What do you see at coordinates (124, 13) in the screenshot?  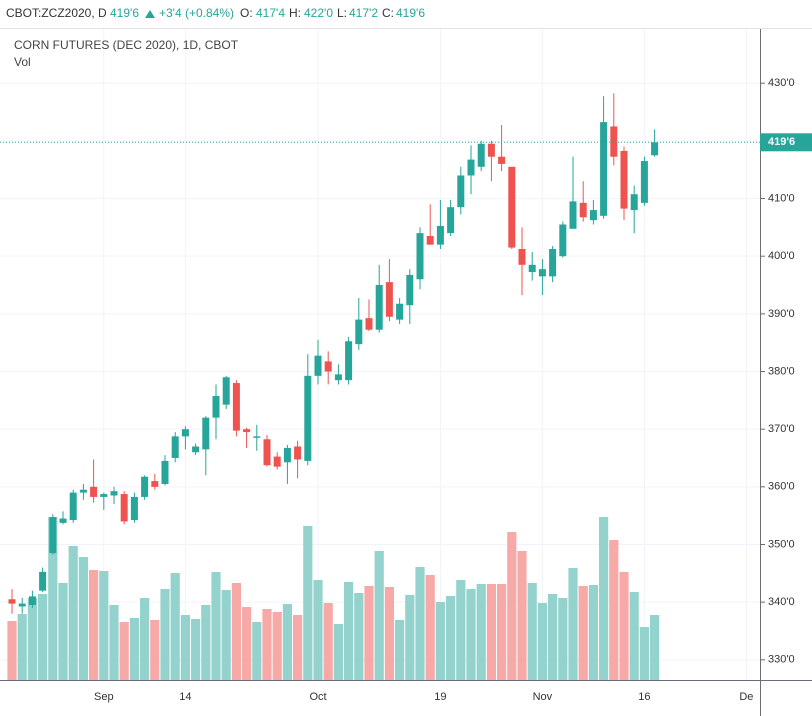 I see `last-price: 419'6` at bounding box center [124, 13].